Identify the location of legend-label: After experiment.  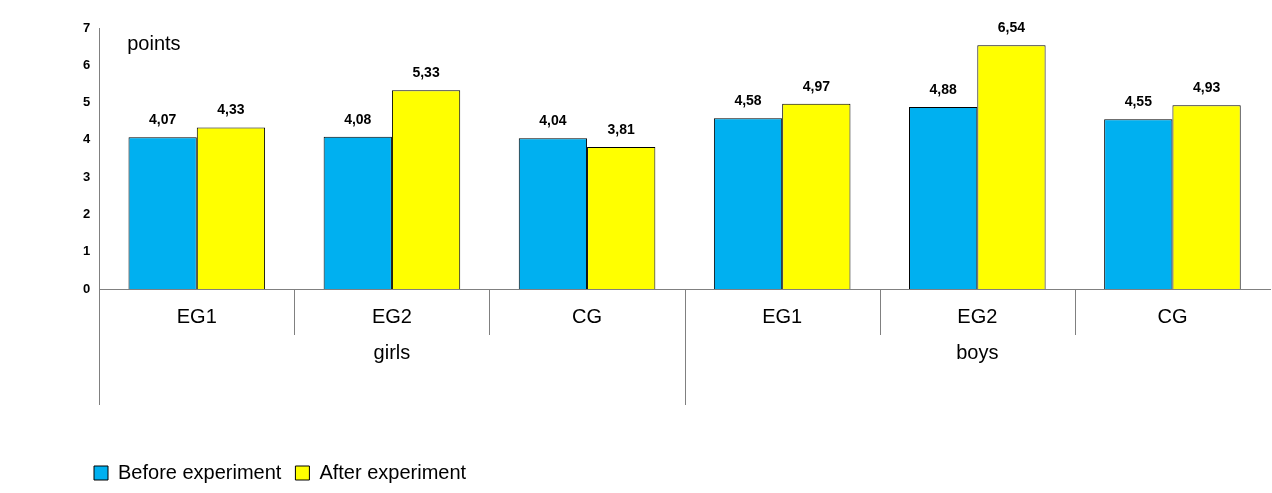
(393, 471).